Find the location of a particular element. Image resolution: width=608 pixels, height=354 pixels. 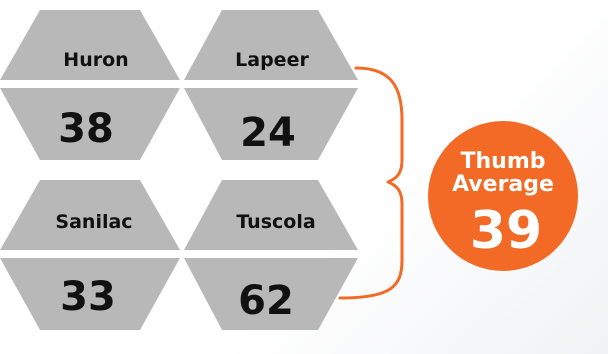

average-label-line2: Average is located at coordinates (503, 184).